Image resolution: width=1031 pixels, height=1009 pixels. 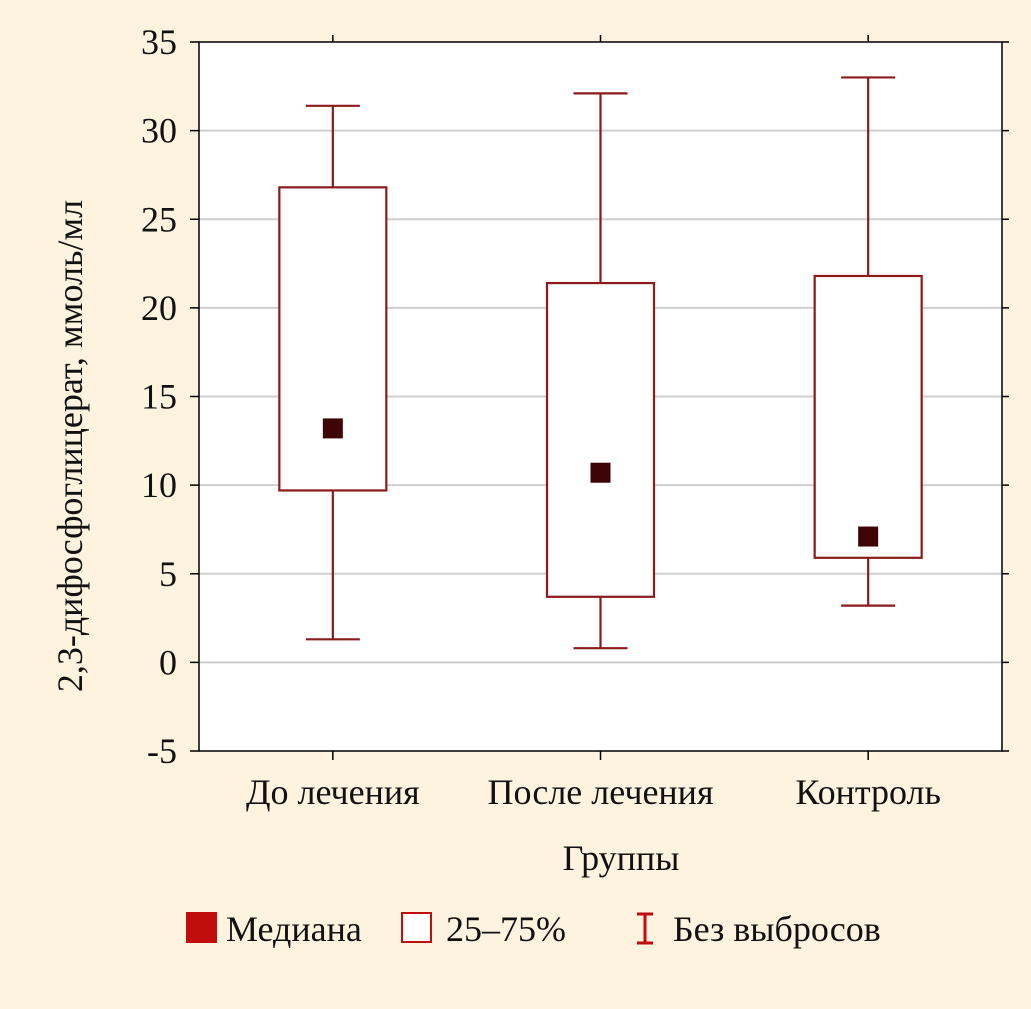 I want to click on y-tick-label: 30, so click(x=159, y=131).